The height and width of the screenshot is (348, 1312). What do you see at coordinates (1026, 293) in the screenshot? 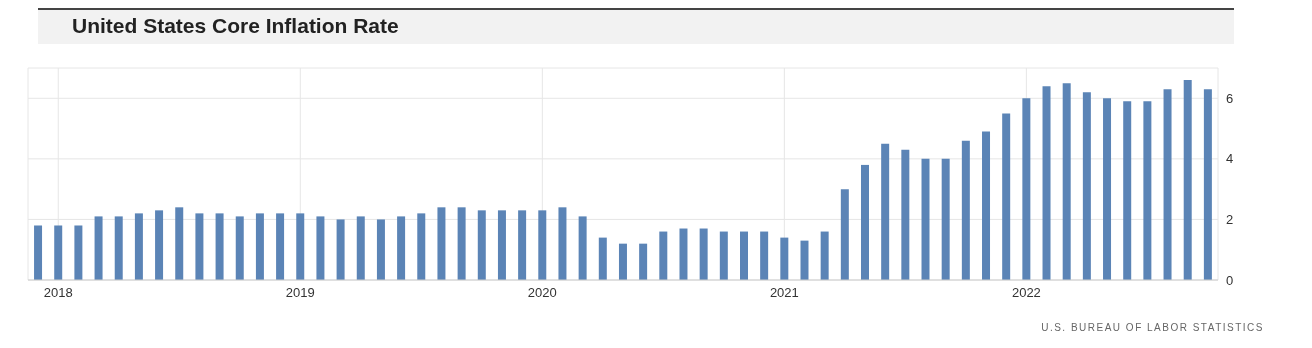
I see `x-tick-label: 2022` at bounding box center [1026, 293].